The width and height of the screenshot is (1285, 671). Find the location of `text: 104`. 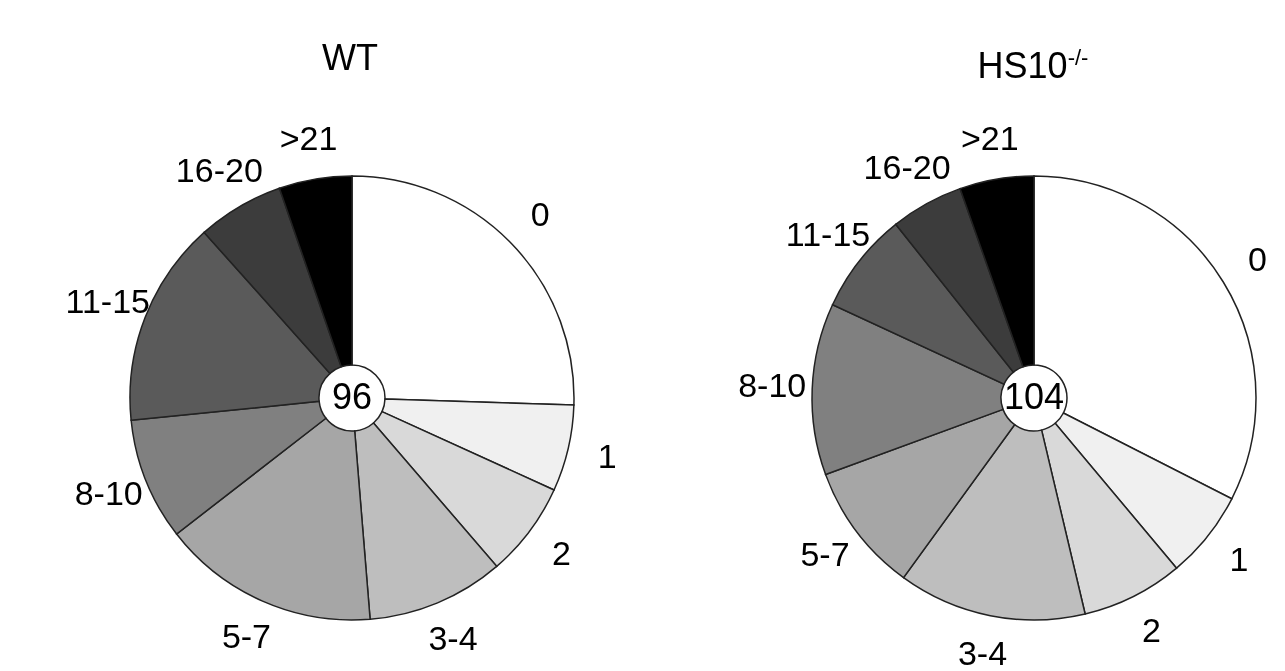

text: 104 is located at coordinates (1034, 396).